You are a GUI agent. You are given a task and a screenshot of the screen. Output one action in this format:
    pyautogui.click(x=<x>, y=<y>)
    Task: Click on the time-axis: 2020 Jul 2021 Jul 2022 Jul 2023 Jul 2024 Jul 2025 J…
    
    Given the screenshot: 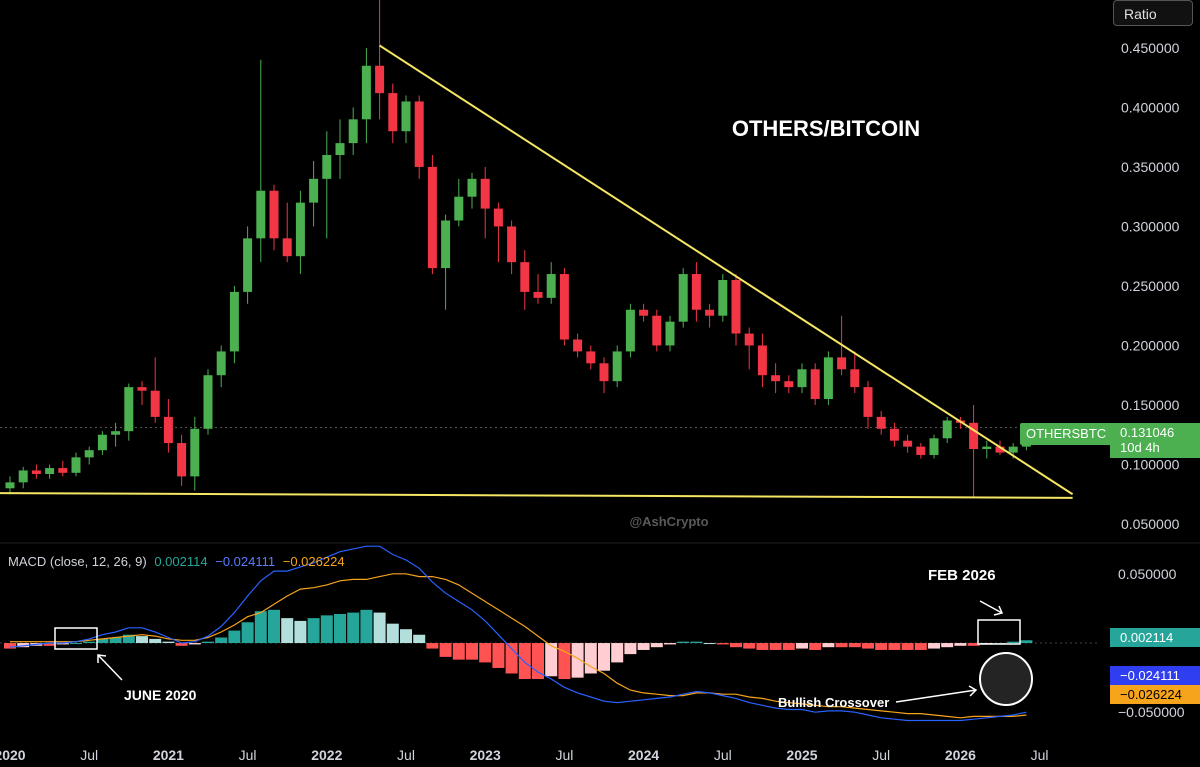 What is the action you would take?
    pyautogui.click(x=524, y=755)
    